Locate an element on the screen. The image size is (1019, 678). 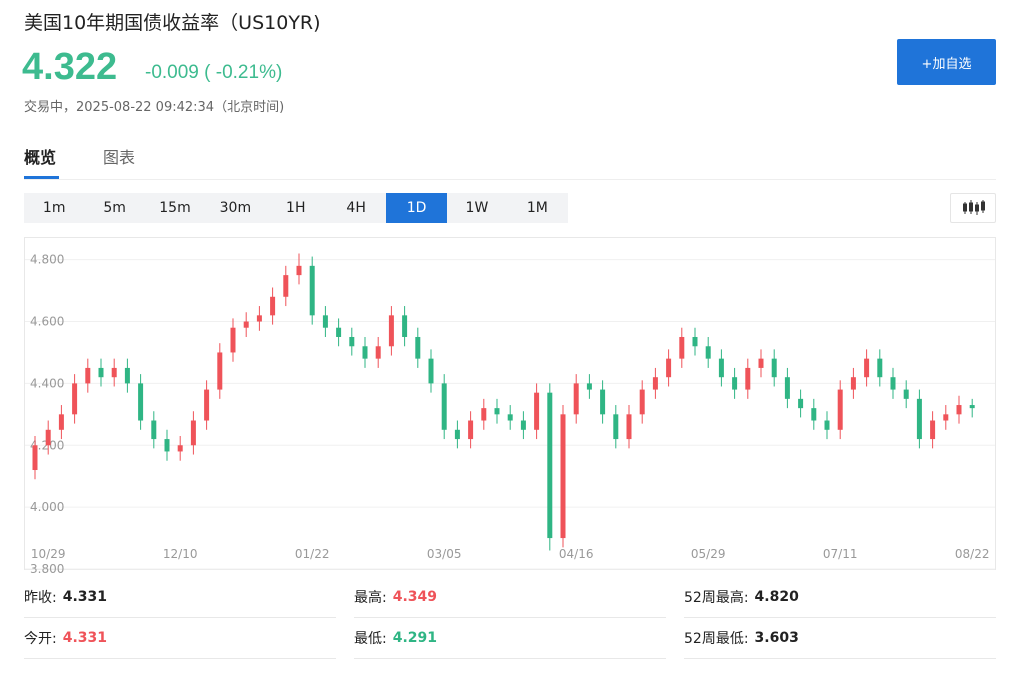
interval-button: 1m is located at coordinates (54, 208).